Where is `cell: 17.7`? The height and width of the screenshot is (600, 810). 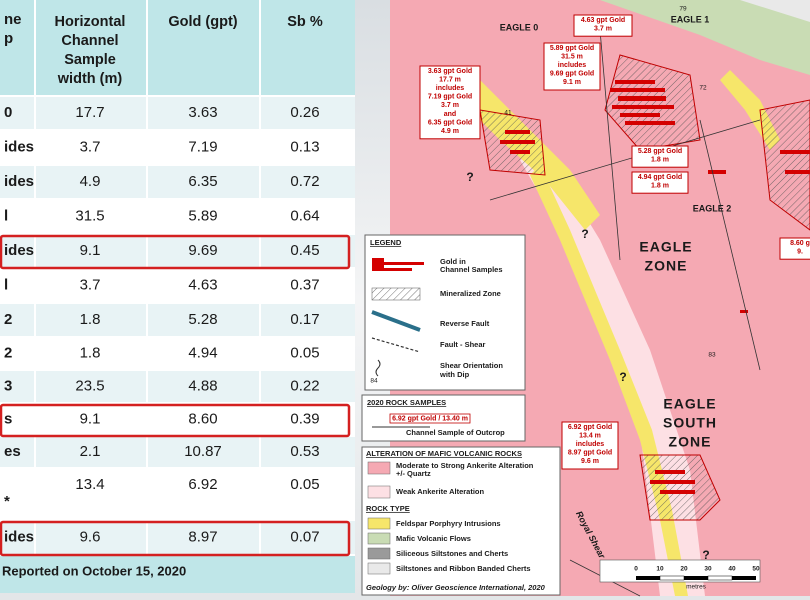
cell: 17.7 is located at coordinates (89, 112).